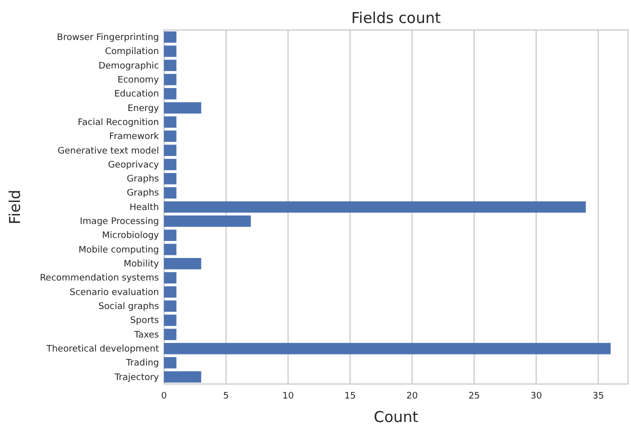 The image size is (631, 427). I want to click on y-tick-label: Microbiology, so click(131, 236).